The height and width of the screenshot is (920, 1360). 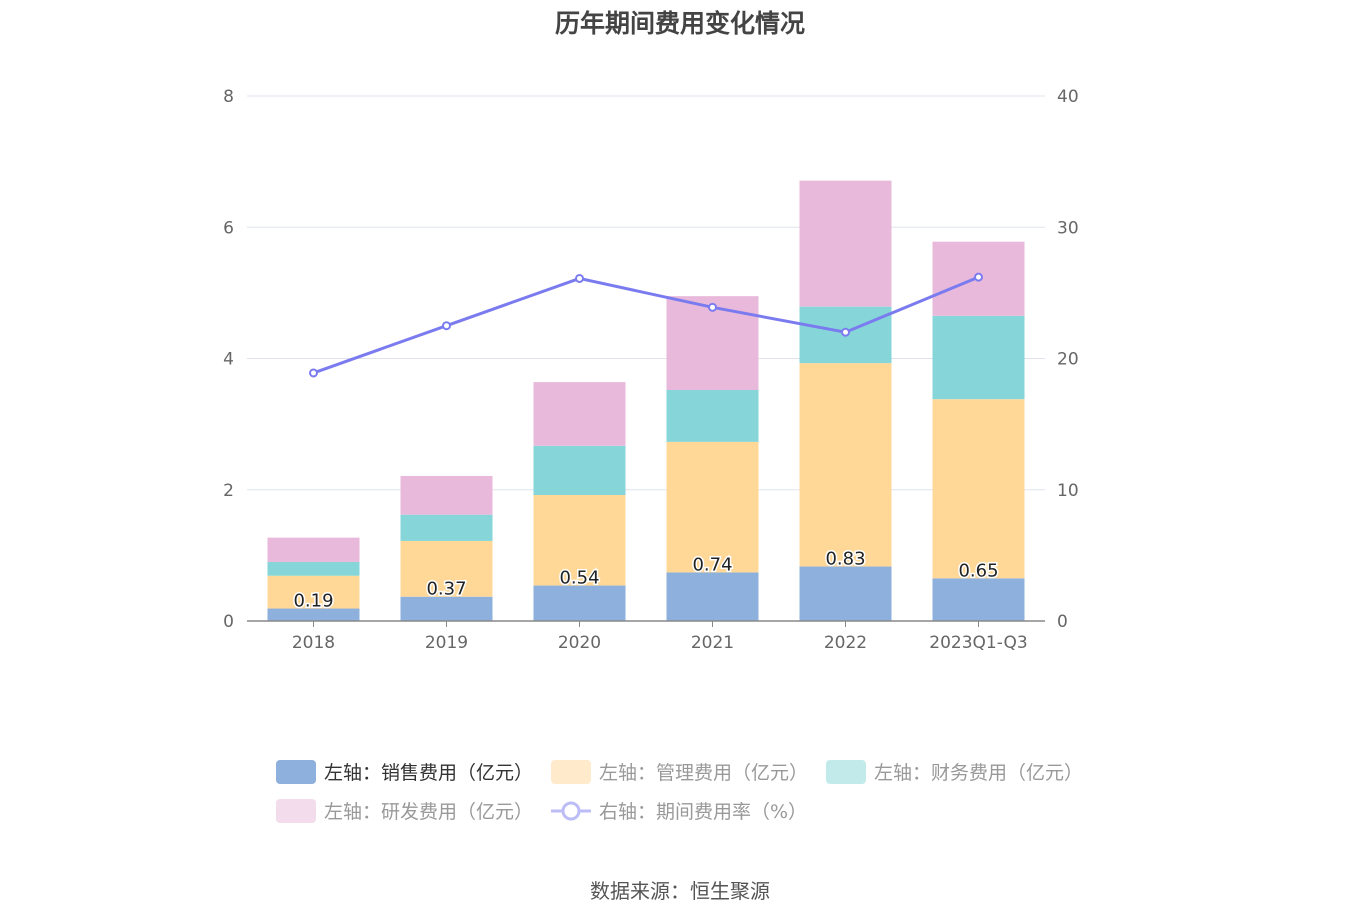 I want to click on legend-label: 左轴：管理费用（亿元）, so click(x=704, y=773).